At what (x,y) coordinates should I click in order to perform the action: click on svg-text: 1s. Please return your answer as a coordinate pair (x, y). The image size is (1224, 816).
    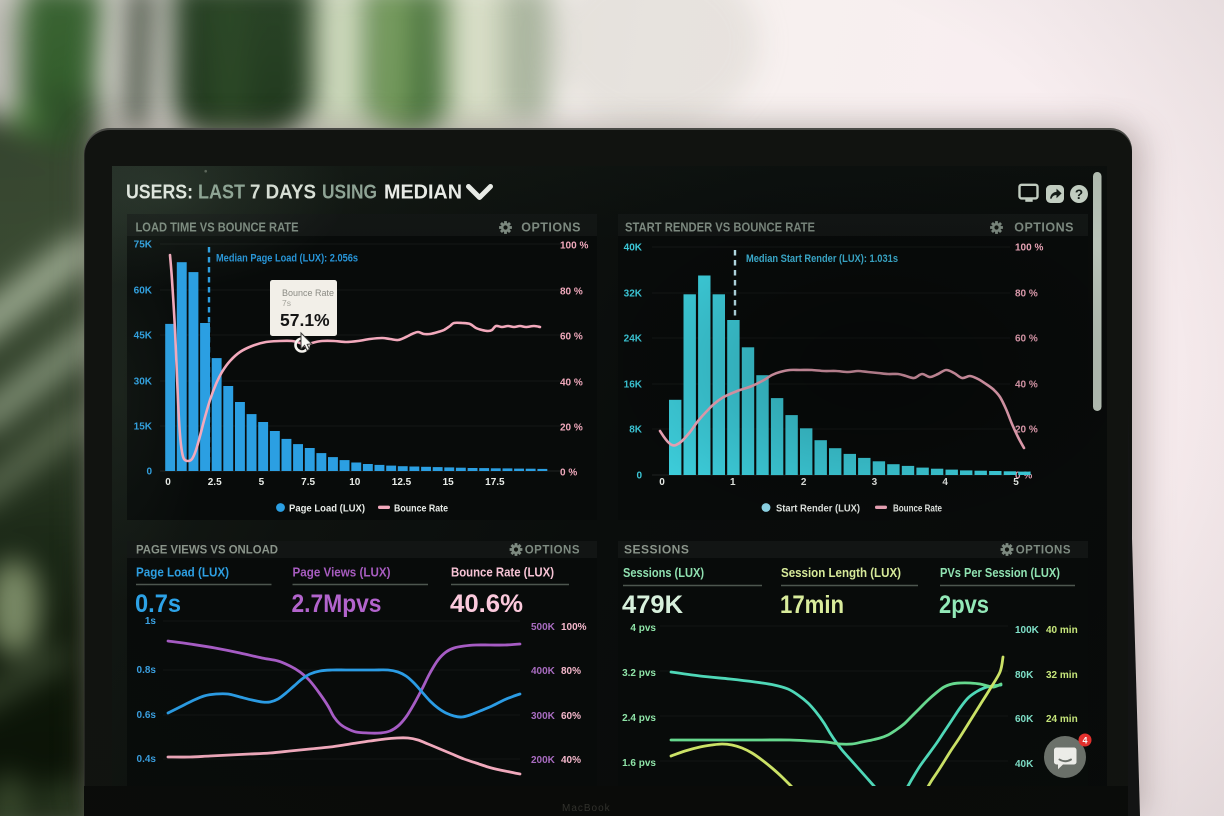
    Looking at the image, I should click on (151, 621).